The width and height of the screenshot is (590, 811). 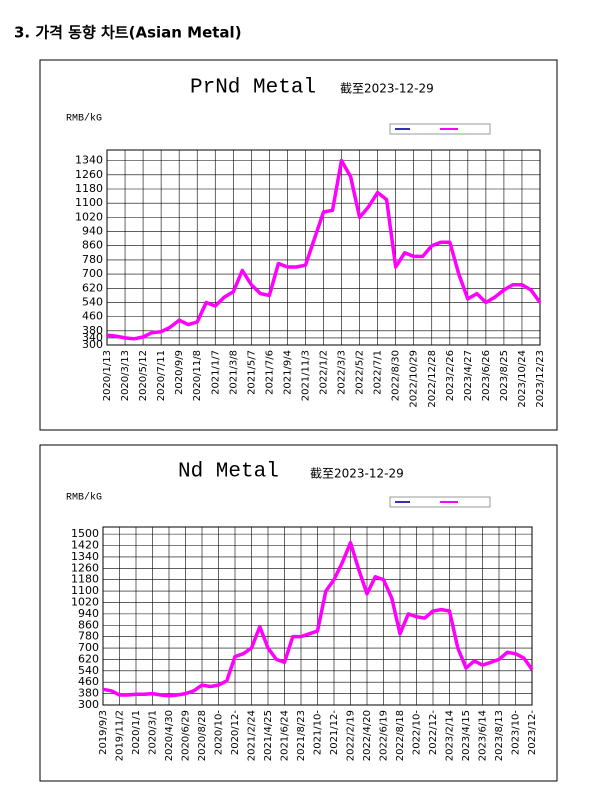 What do you see at coordinates (268, 735) in the screenshot?
I see `x-tick-label: 2021/4/25` at bounding box center [268, 735].